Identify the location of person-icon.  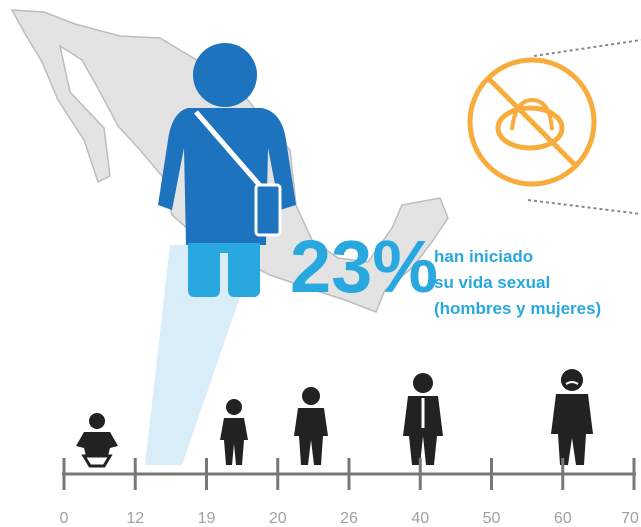
(227, 170).